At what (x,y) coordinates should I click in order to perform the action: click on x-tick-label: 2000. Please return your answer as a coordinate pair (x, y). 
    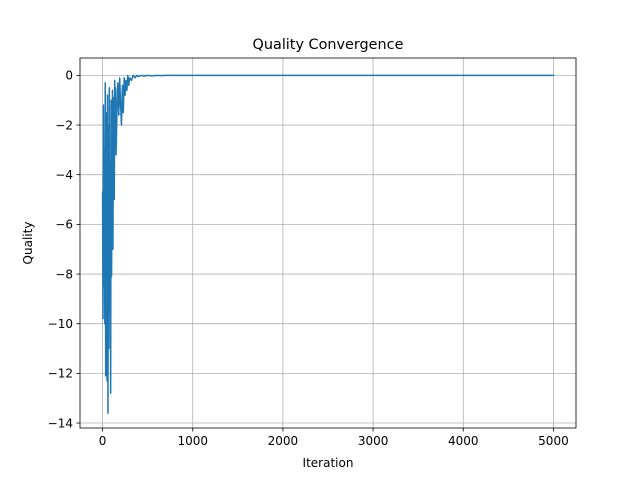
    Looking at the image, I should click on (283, 441).